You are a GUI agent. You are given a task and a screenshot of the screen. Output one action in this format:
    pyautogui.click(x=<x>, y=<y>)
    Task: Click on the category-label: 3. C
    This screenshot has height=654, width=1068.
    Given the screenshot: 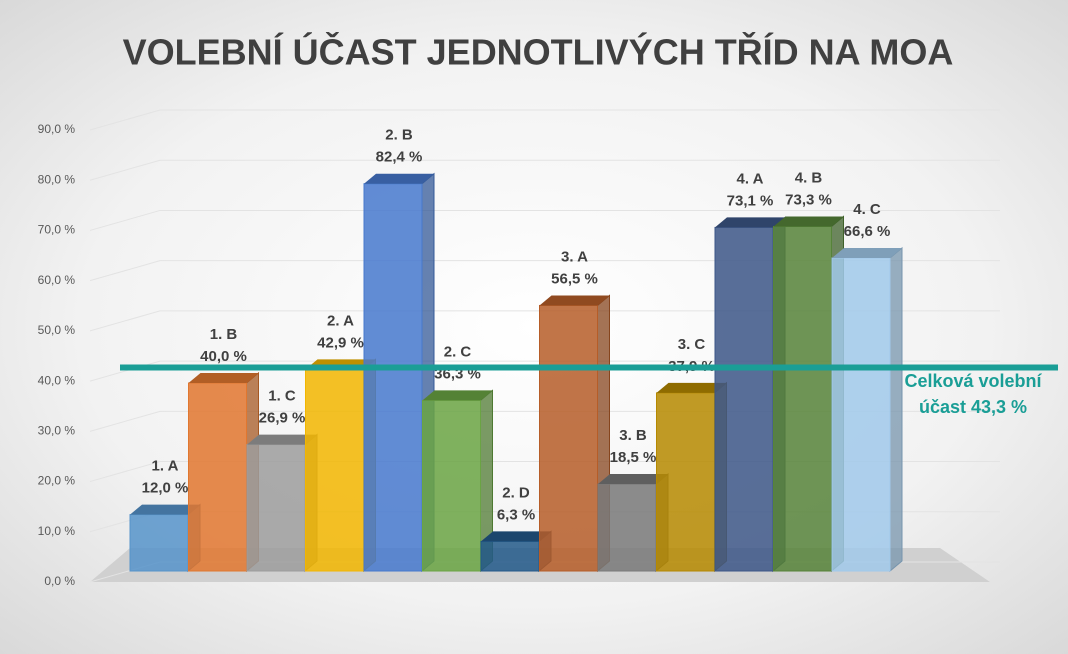 What is the action you would take?
    pyautogui.click(x=692, y=344)
    